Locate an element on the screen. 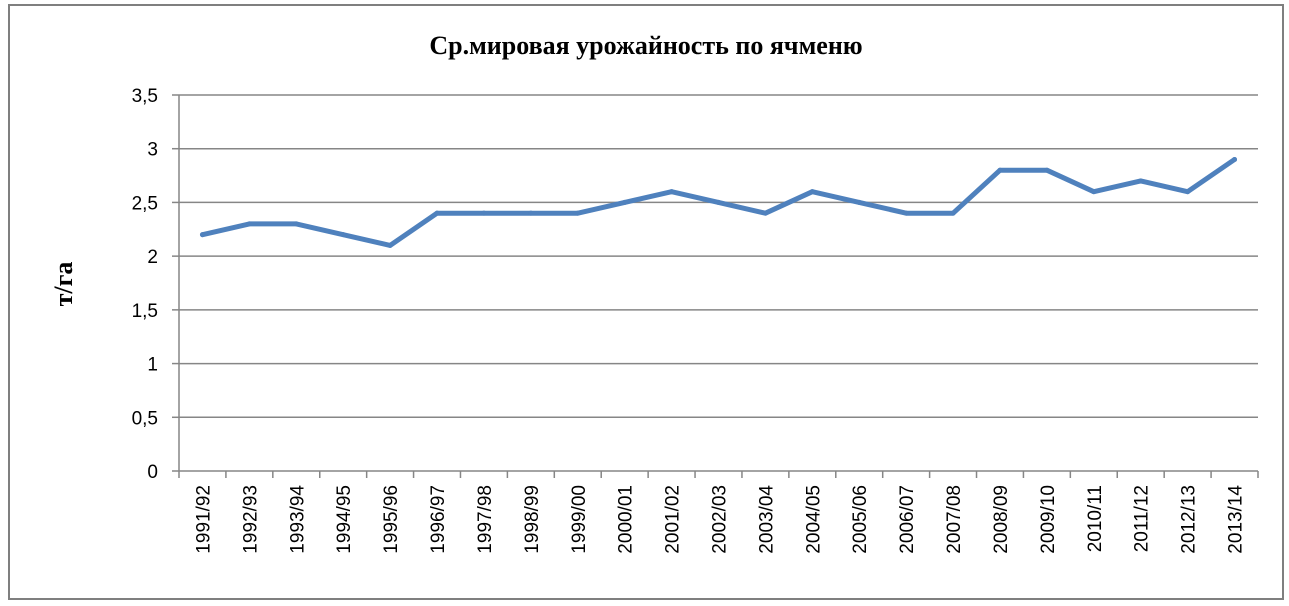 This screenshot has width=1289, height=606. y-tick-label: 0,5 is located at coordinates (145, 418).